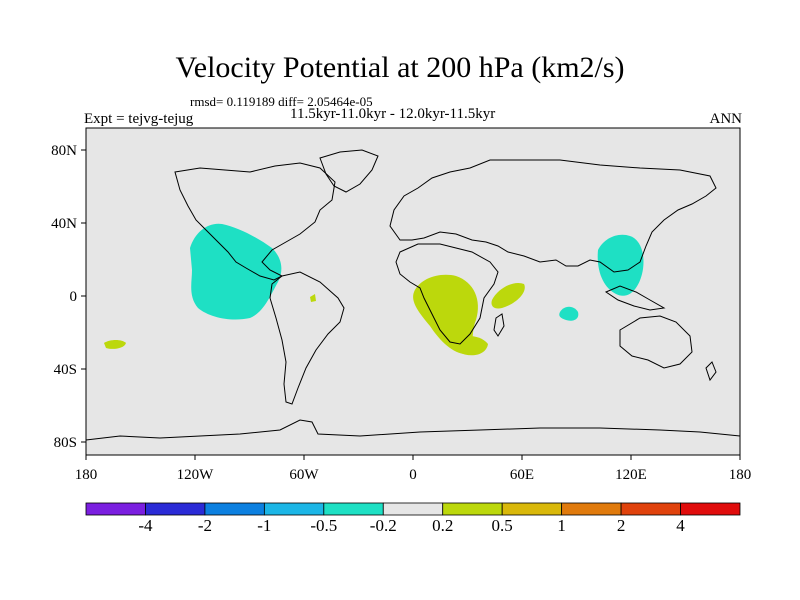  Describe the element at coordinates (349, 171) in the screenshot. I see `coast-greenland` at that location.